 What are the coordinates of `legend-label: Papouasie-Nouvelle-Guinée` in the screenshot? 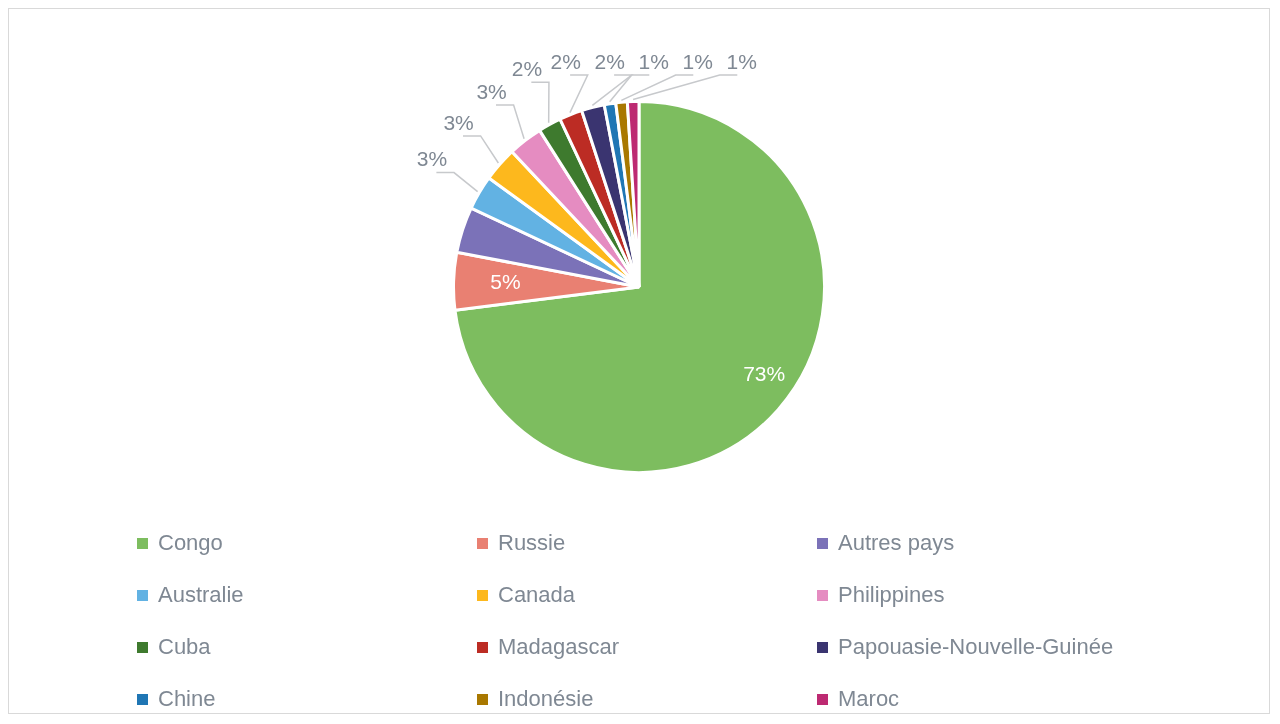 It's located at (976, 647).